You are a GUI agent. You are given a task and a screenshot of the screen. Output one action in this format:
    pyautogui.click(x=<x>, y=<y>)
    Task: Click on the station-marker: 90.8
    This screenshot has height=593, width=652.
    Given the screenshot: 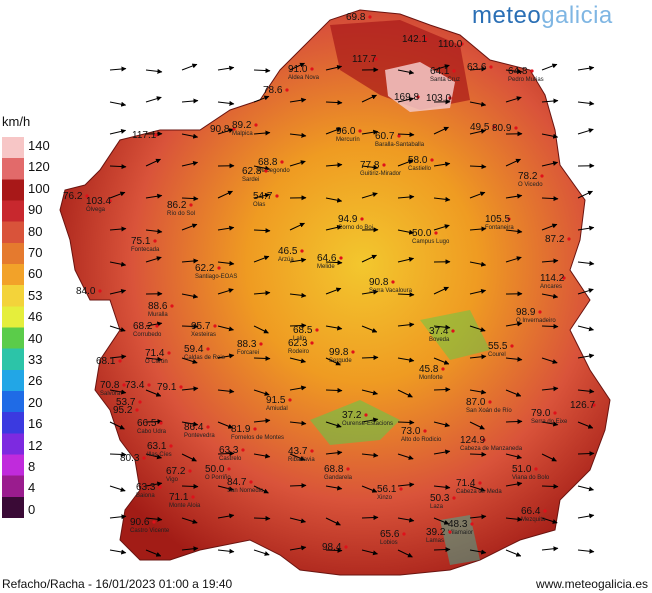 What is the action you would take?
    pyautogui.click(x=223, y=129)
    